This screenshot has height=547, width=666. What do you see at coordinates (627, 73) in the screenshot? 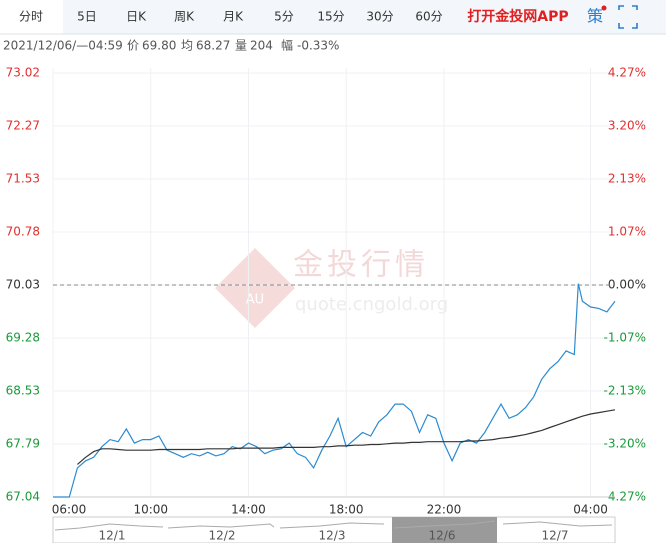
I see `y2-tick-label: 4.27%` at bounding box center [627, 73].